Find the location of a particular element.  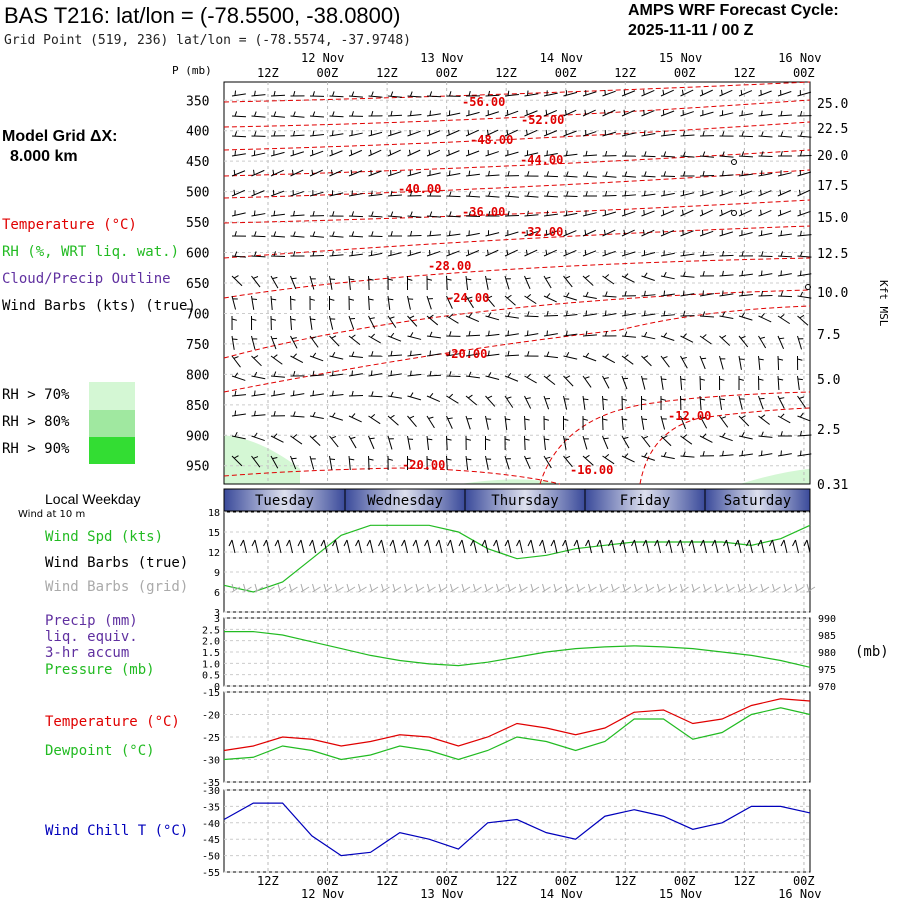

value-tick: -20 is located at coordinates (211, 716).